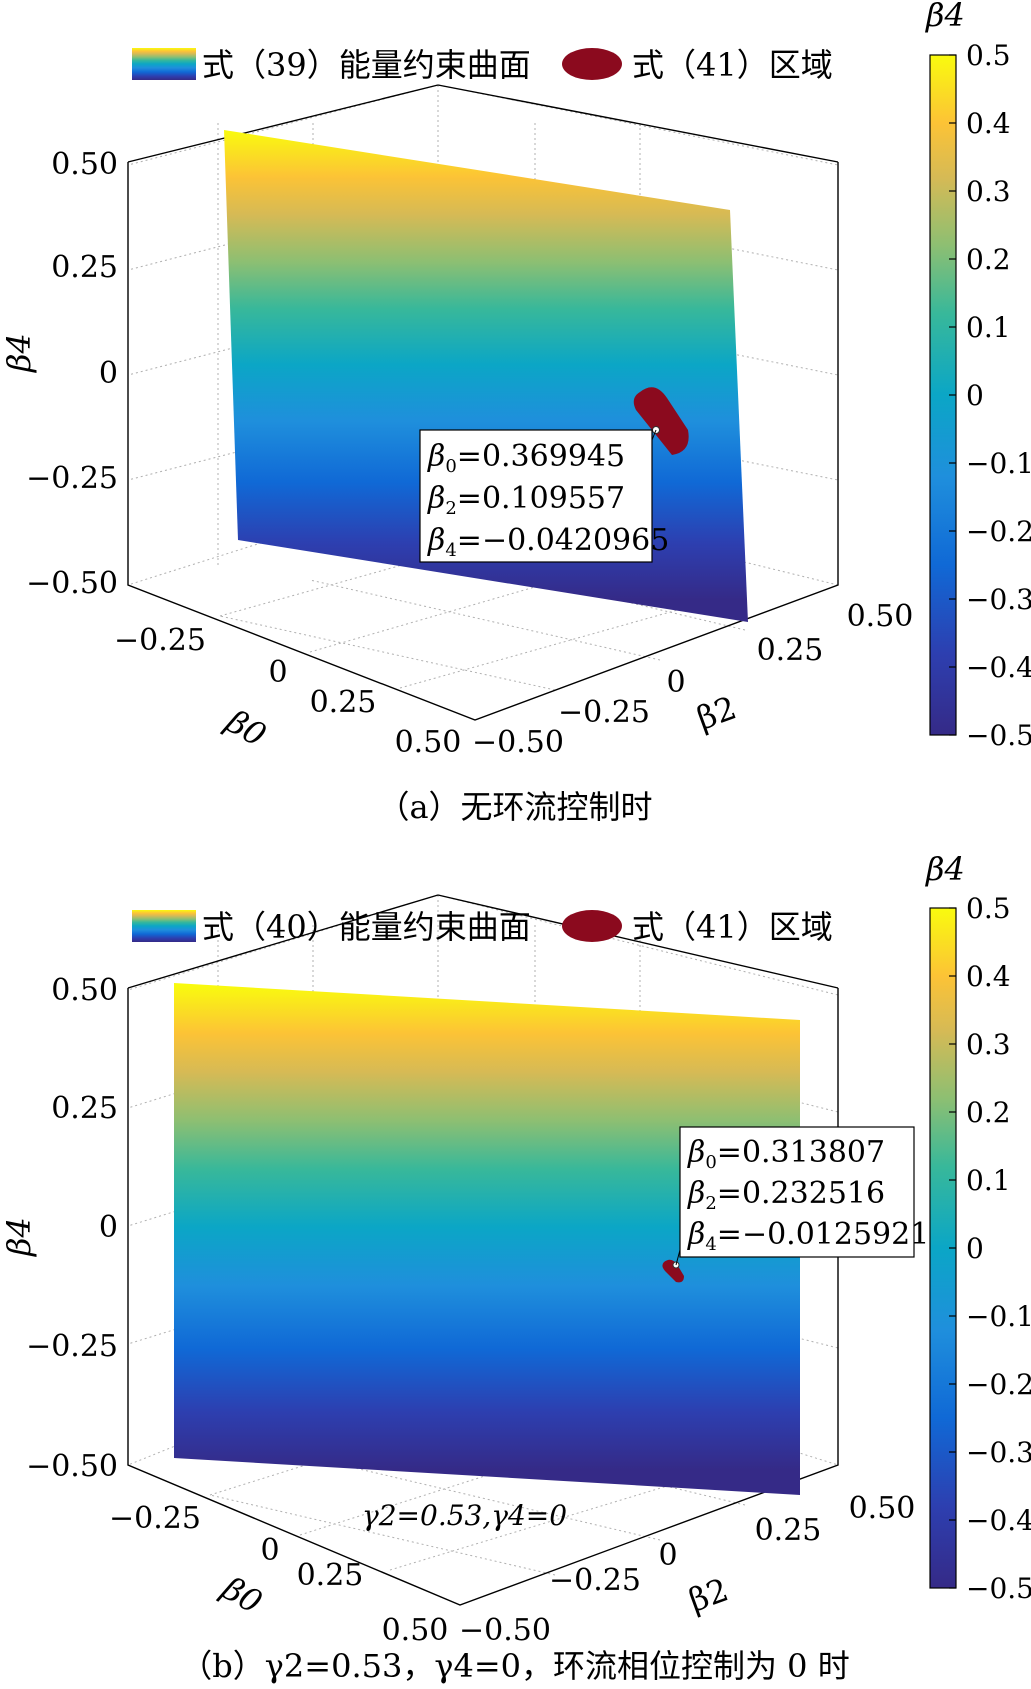  What do you see at coordinates (164, 64) in the screenshot?
I see `legend-surface-swatch-a` at bounding box center [164, 64].